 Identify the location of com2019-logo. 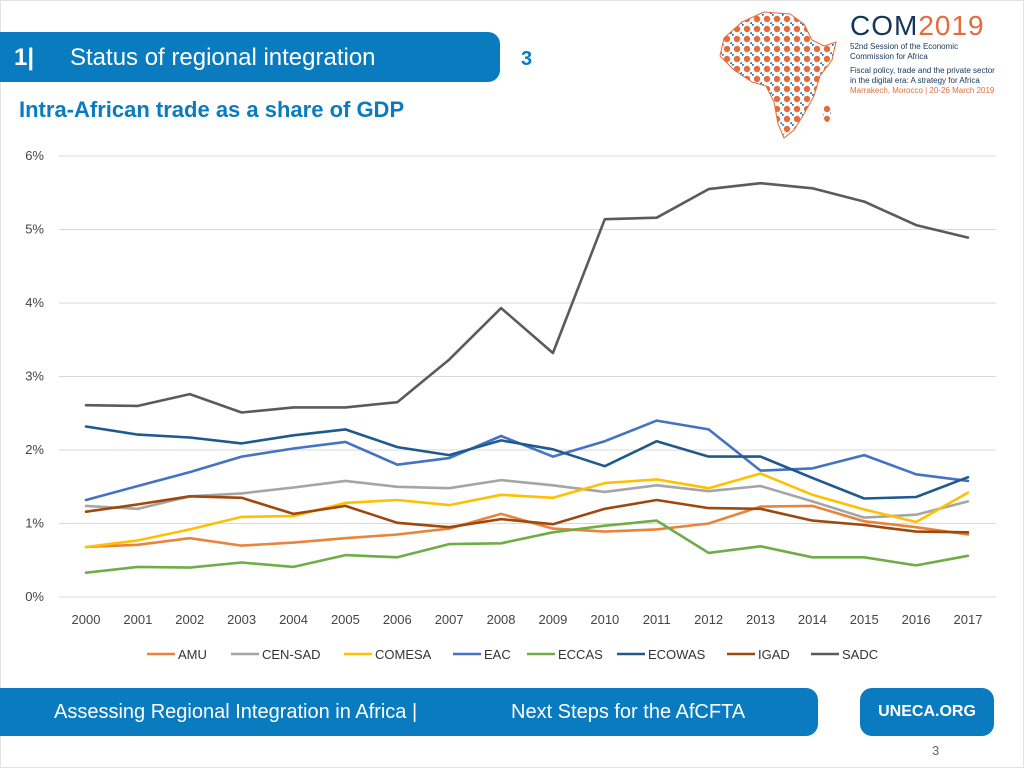
(862, 74).